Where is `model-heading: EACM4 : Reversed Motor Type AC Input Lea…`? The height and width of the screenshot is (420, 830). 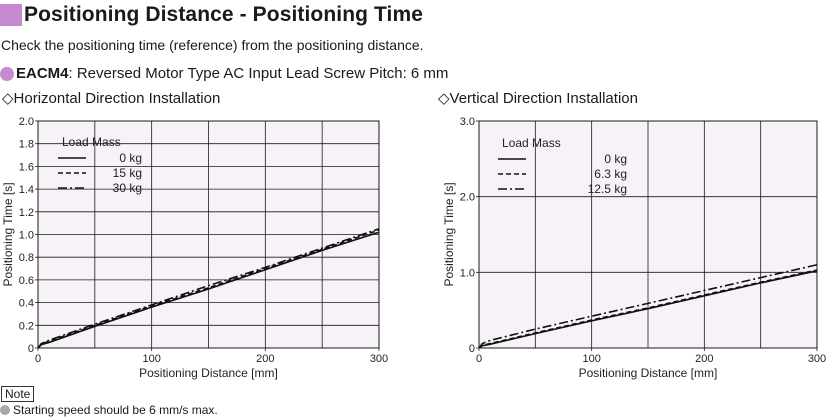
model-heading: EACM4 : Reversed Motor Type AC Input Lea… is located at coordinates (224, 73).